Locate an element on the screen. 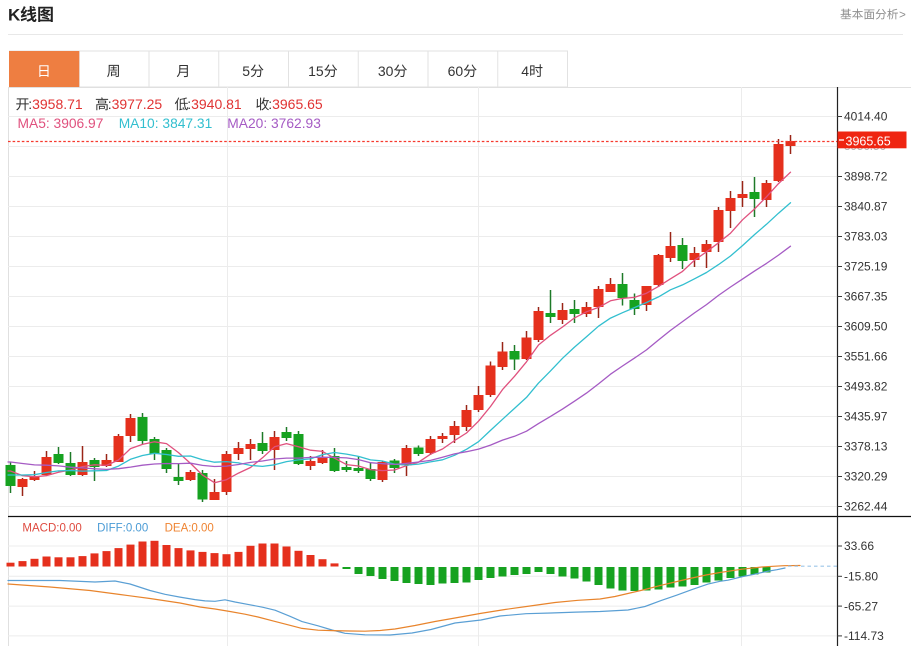 The height and width of the screenshot is (646, 911). svg-text: 3609.50 is located at coordinates (866, 327).